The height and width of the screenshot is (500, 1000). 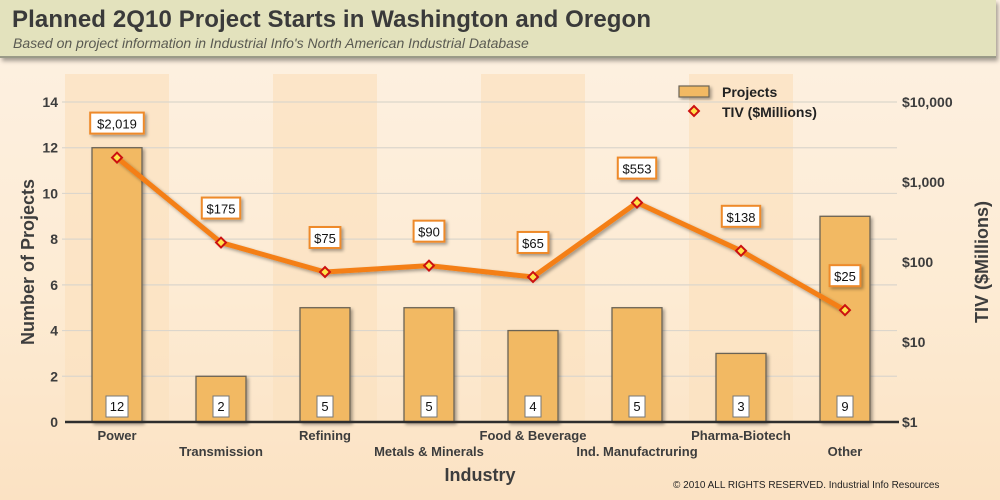 I want to click on tiv-value-label: $2,019, so click(x=117, y=124).